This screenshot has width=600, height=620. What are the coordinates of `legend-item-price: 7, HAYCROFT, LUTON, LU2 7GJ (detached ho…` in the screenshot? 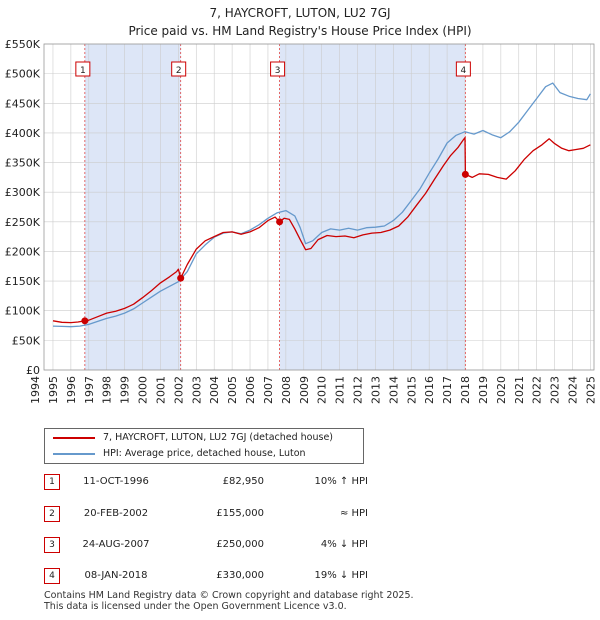 It's located at (193, 437).